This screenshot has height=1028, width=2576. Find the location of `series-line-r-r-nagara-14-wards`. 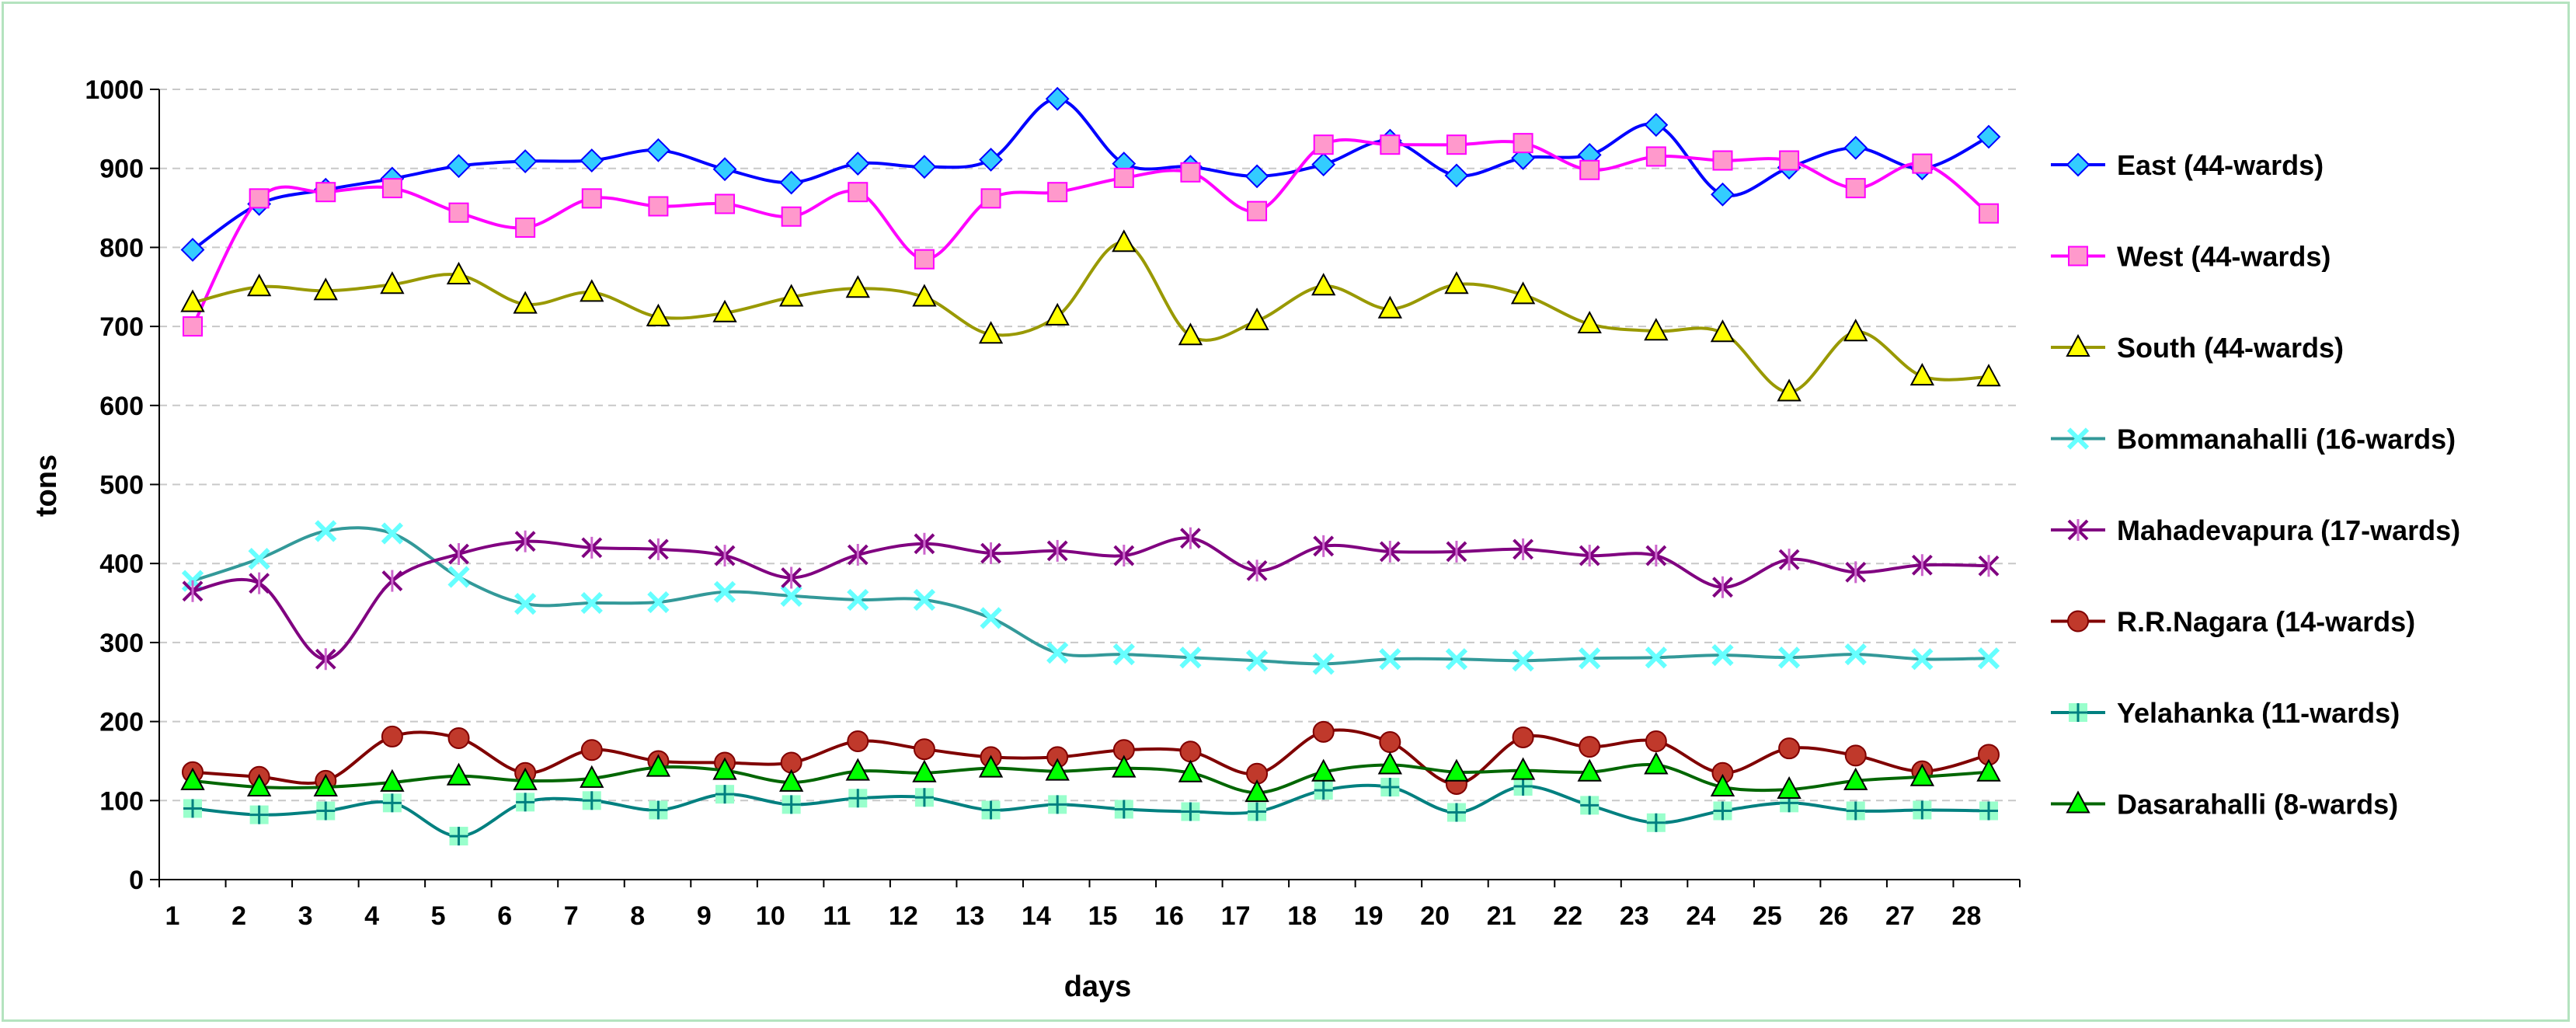

series-line-r-r-nagara-14-wards is located at coordinates (1090, 757).